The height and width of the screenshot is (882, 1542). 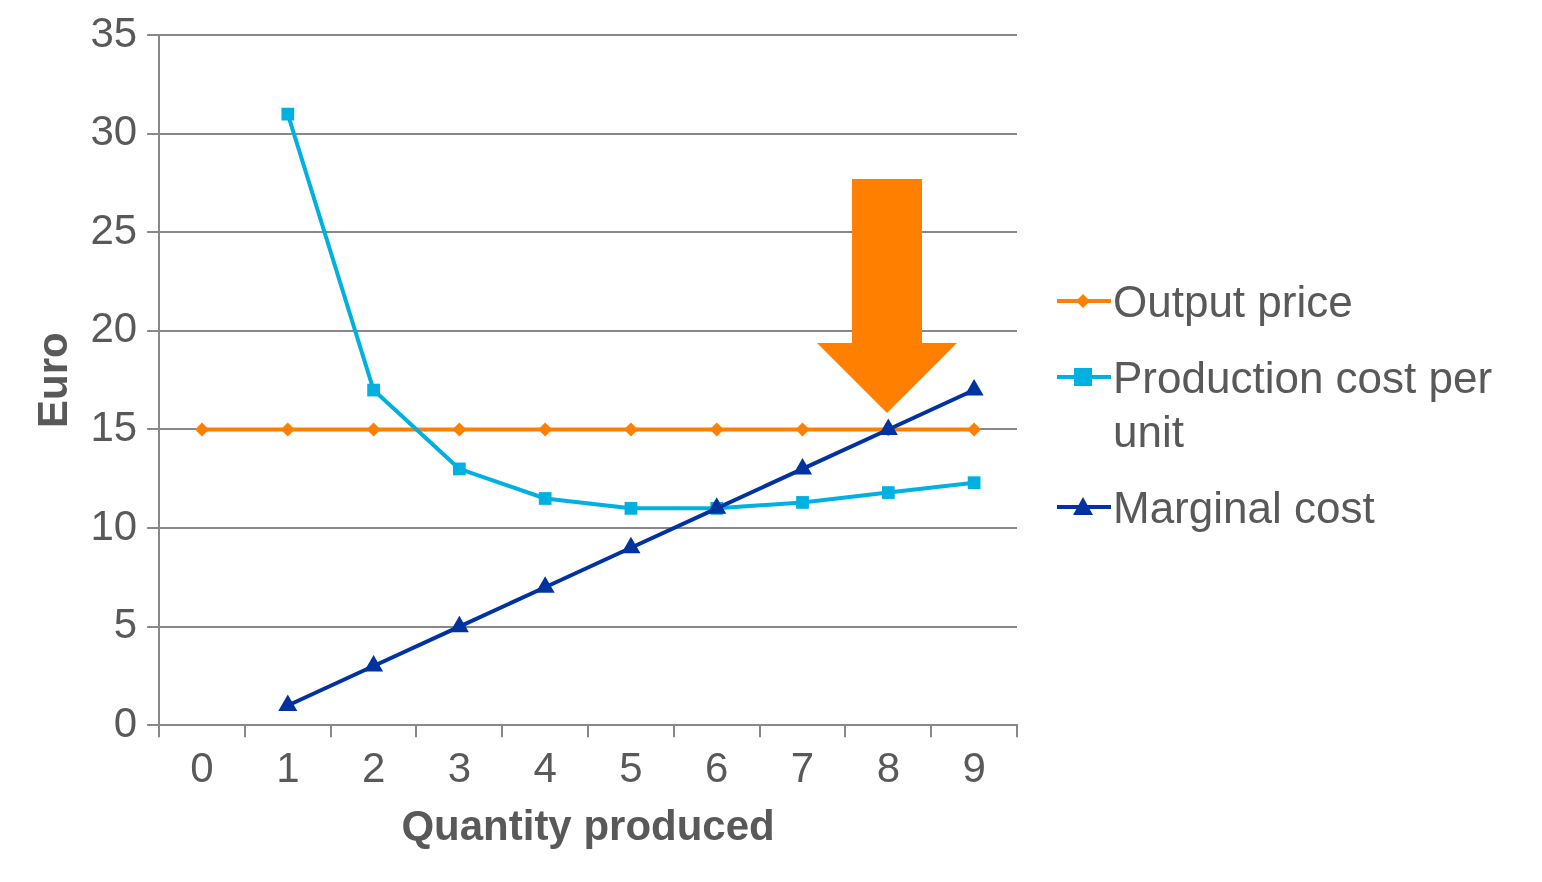 What do you see at coordinates (114, 32) in the screenshot?
I see `y-tick-label: 35` at bounding box center [114, 32].